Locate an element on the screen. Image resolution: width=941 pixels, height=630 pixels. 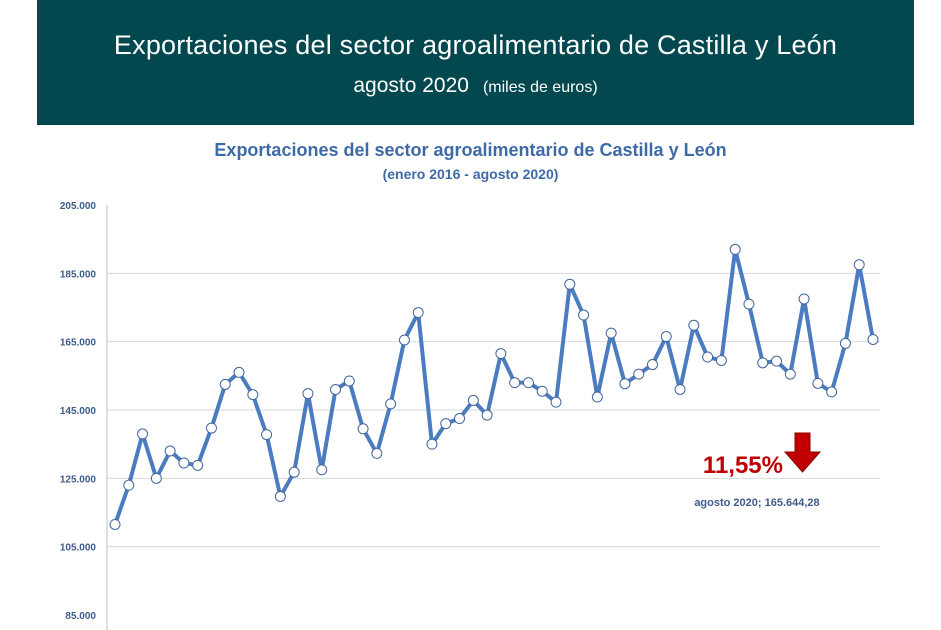
banner-subtitle: agosto 2020 (miles de euros) is located at coordinates (475, 86).